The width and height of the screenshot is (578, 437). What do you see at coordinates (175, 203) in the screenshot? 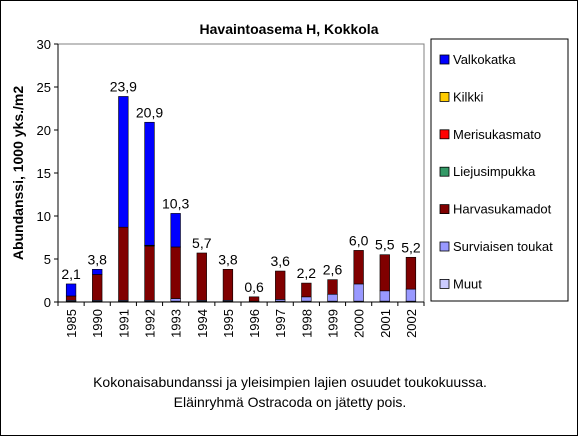
I see `total-data-label: 10,3` at bounding box center [175, 203].